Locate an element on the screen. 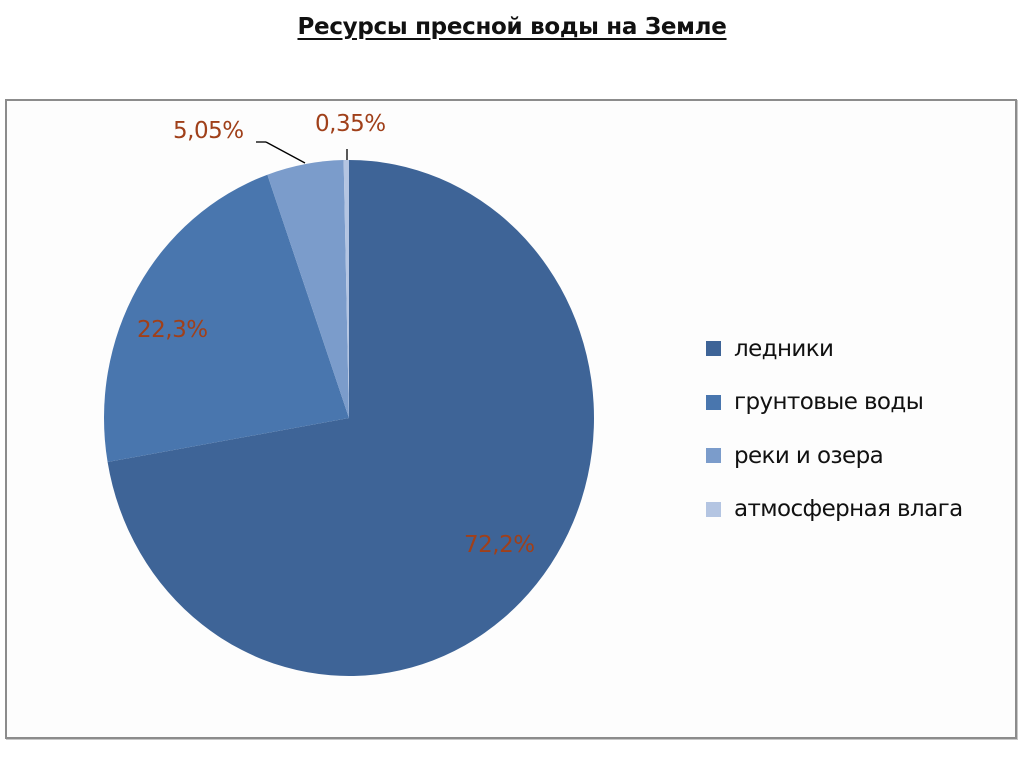  legend-label: реки и озера is located at coordinates (809, 455).